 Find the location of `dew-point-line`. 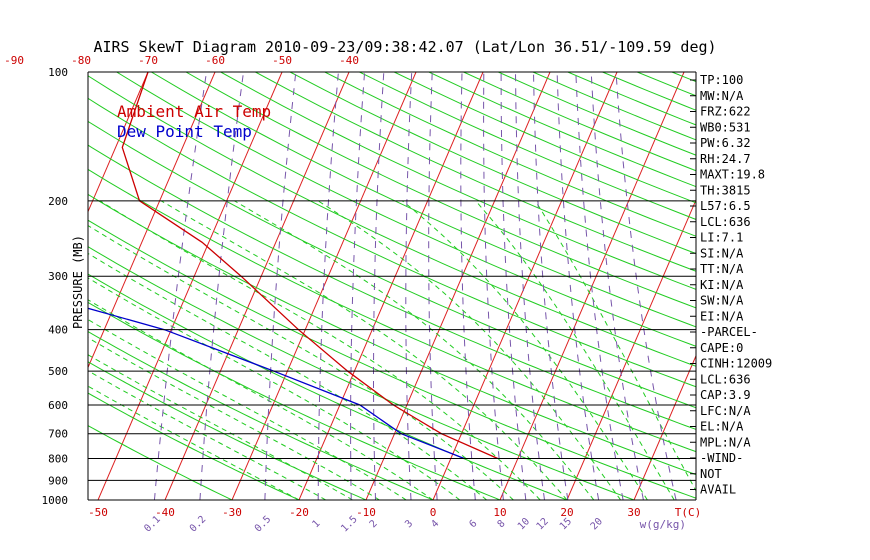

dew-point-line is located at coordinates (276, 383).